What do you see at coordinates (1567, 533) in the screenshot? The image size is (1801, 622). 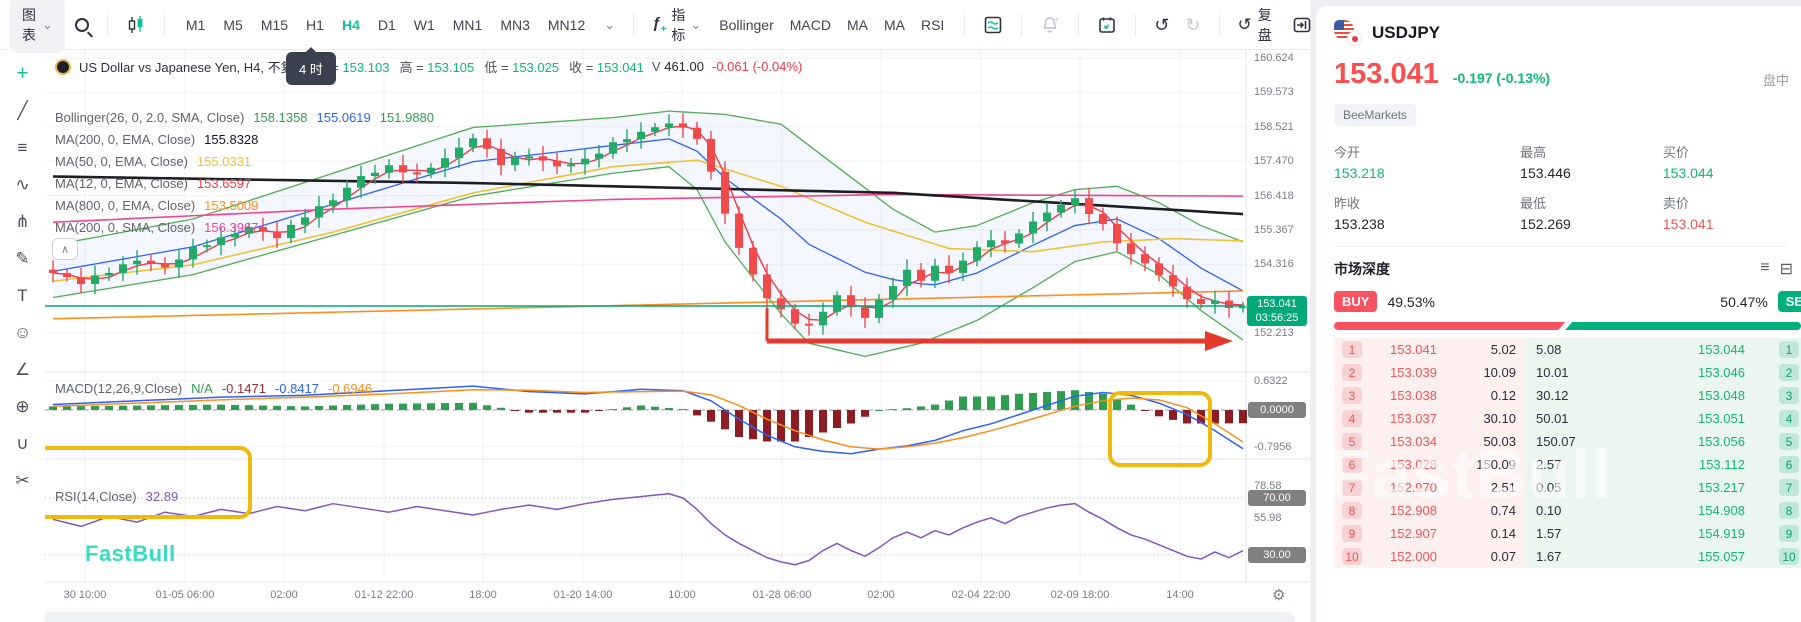 I see `depth-row-9: 9 152.907 0.14 1.57 154.919 9` at bounding box center [1567, 533].